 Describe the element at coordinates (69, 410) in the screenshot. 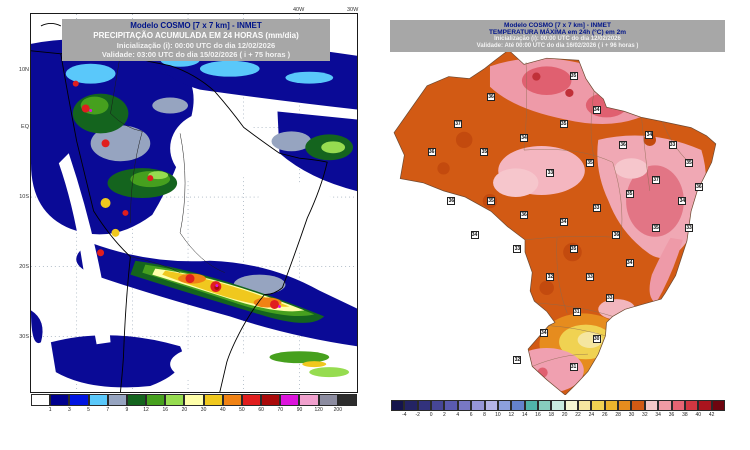

I see `colorbar-tick-label: 3` at that location.